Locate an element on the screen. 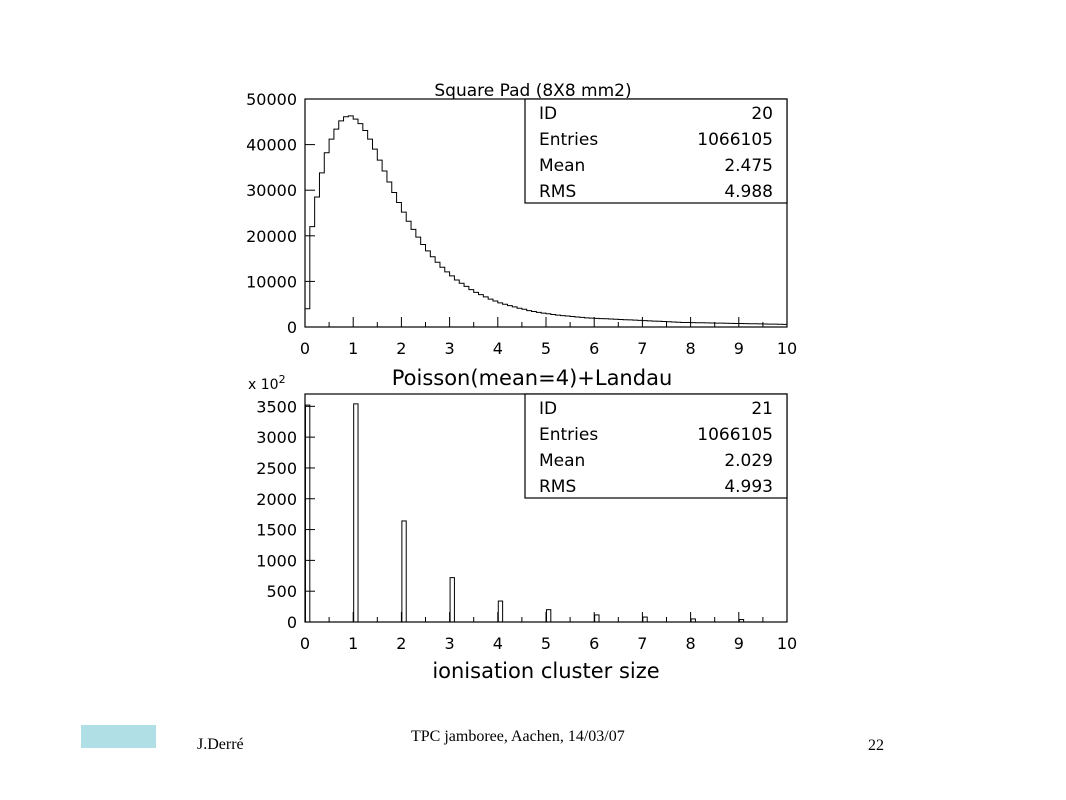  bottom-chart-title: Poisson(mean=4)+Landau is located at coordinates (532, 378).